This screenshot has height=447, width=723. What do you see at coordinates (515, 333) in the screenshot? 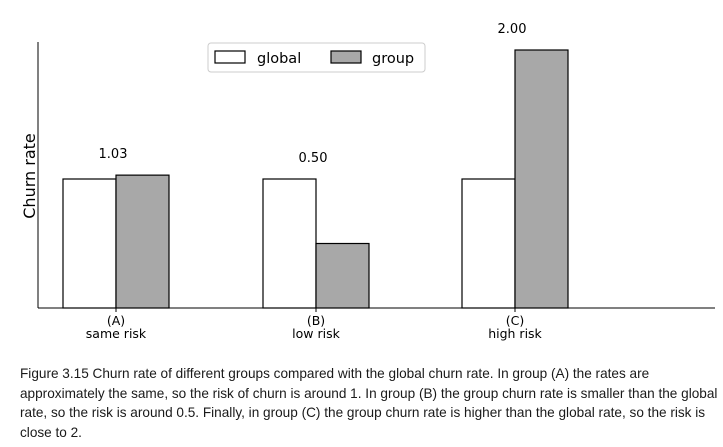
I see `x-tick-label-3-line-2: high risk` at bounding box center [515, 333].